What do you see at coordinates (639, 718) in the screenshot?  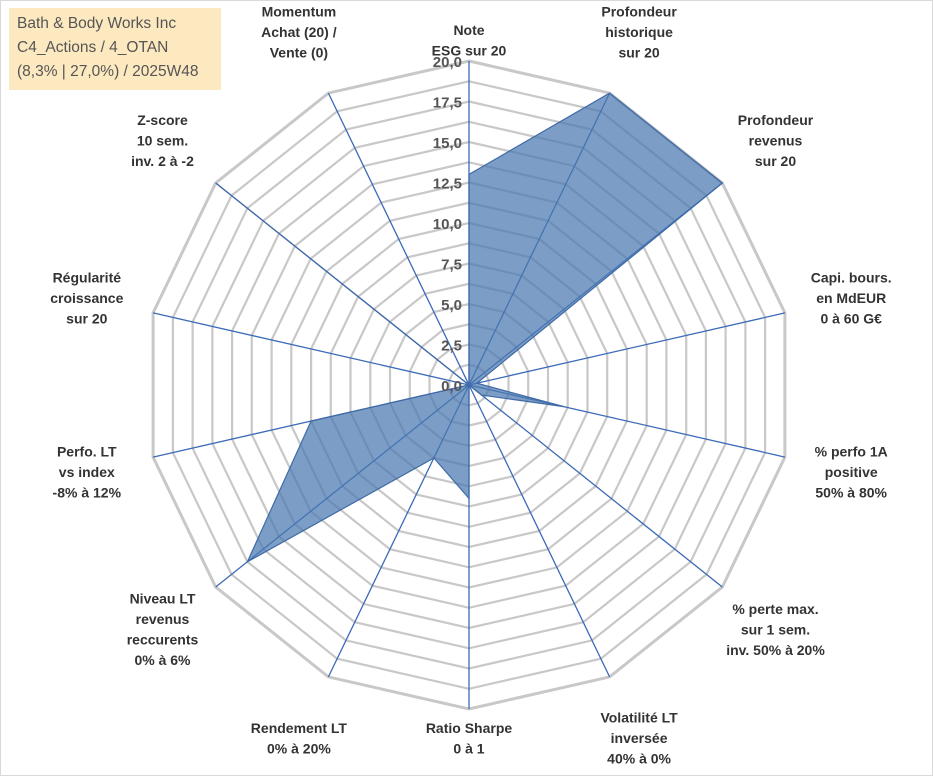 I see `axis-category-label: Volatilité LT` at bounding box center [639, 718].